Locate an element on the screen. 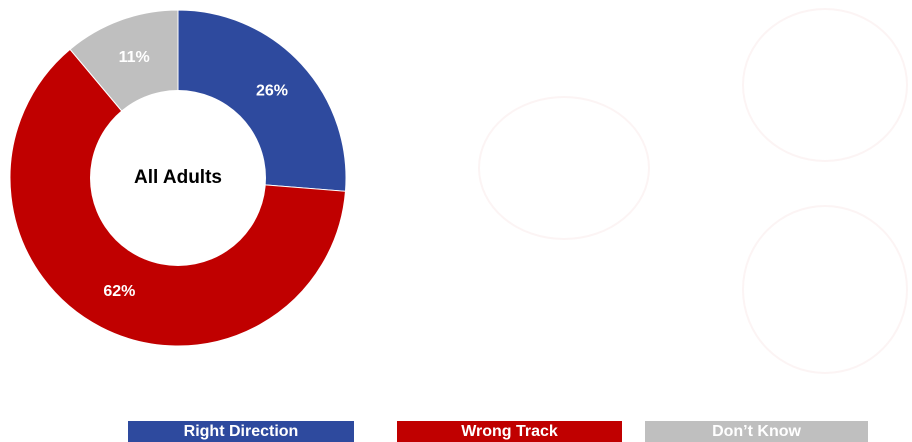  donut-hole is located at coordinates (178, 178).